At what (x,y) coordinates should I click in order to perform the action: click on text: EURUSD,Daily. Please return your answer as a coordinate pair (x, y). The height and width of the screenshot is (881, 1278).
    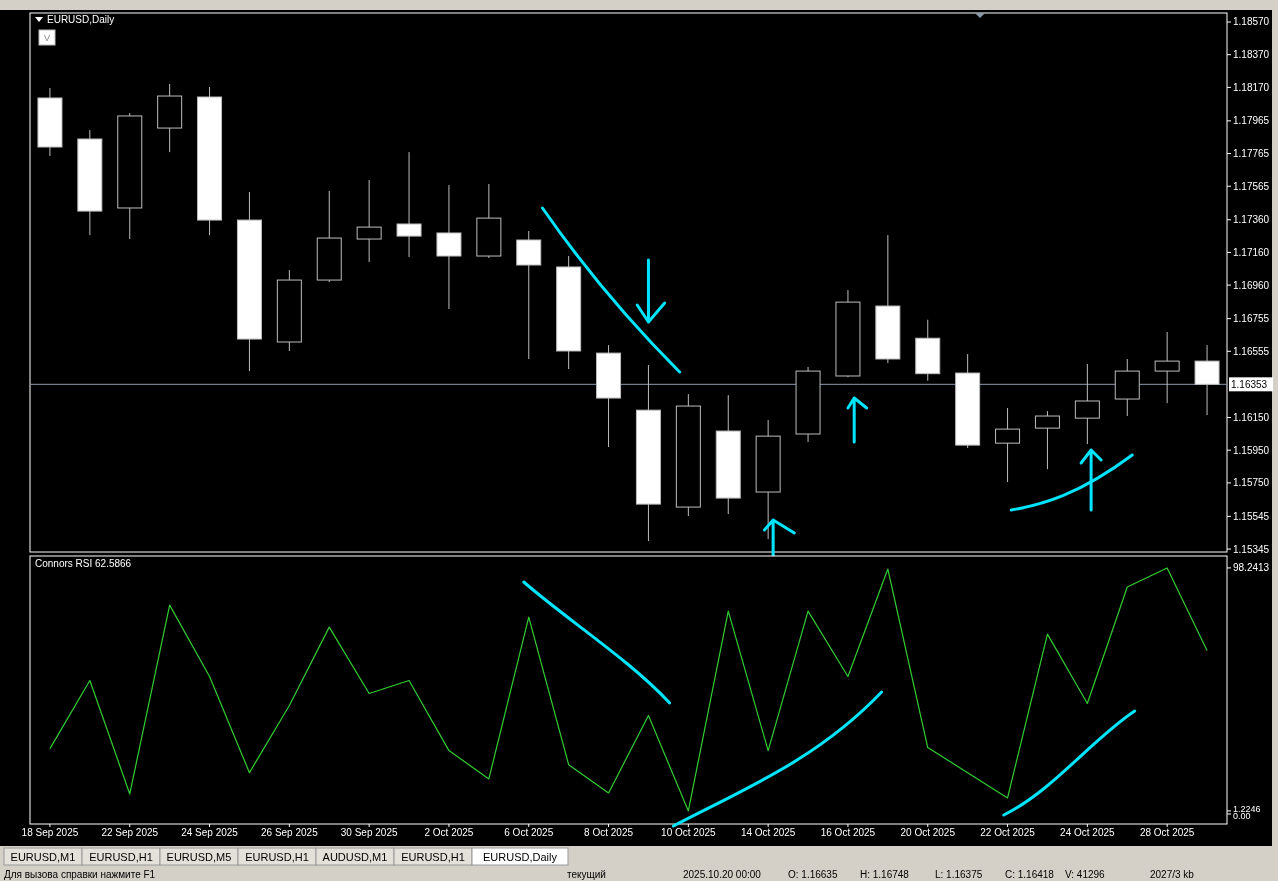
    Looking at the image, I should click on (520, 857).